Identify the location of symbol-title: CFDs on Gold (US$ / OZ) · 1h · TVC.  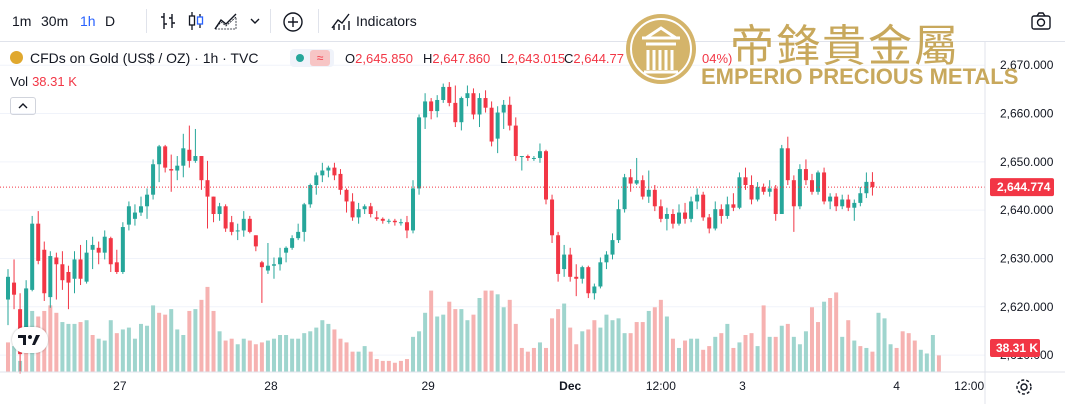
(144, 58).